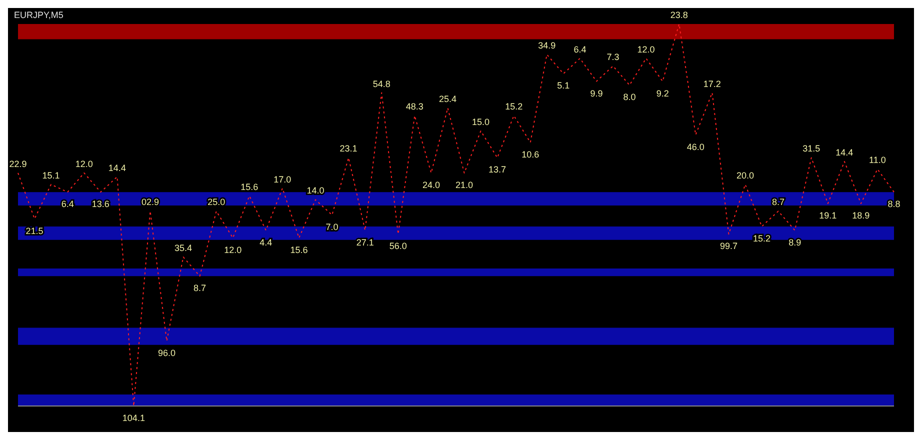  Describe the element at coordinates (745, 175) in the screenshot. I see `annotation: 20.0` at that location.